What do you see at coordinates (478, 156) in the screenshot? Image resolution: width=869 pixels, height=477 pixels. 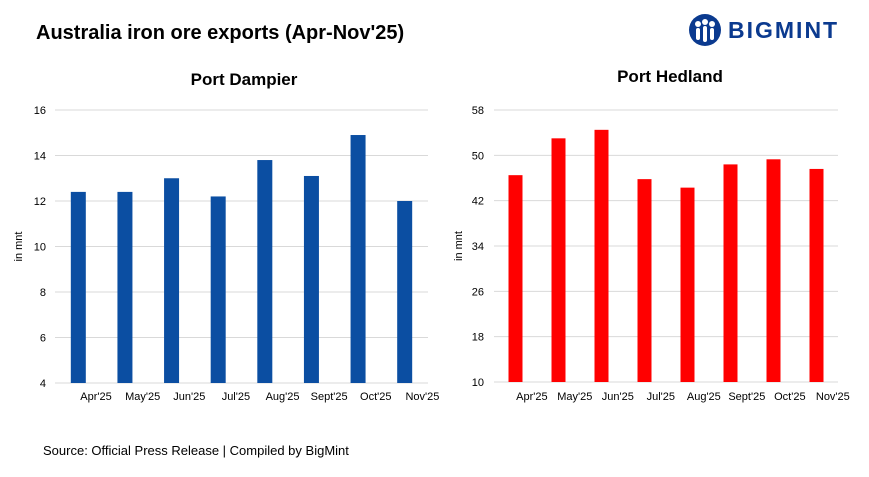 I see `y-tick-label: 50` at bounding box center [478, 156].